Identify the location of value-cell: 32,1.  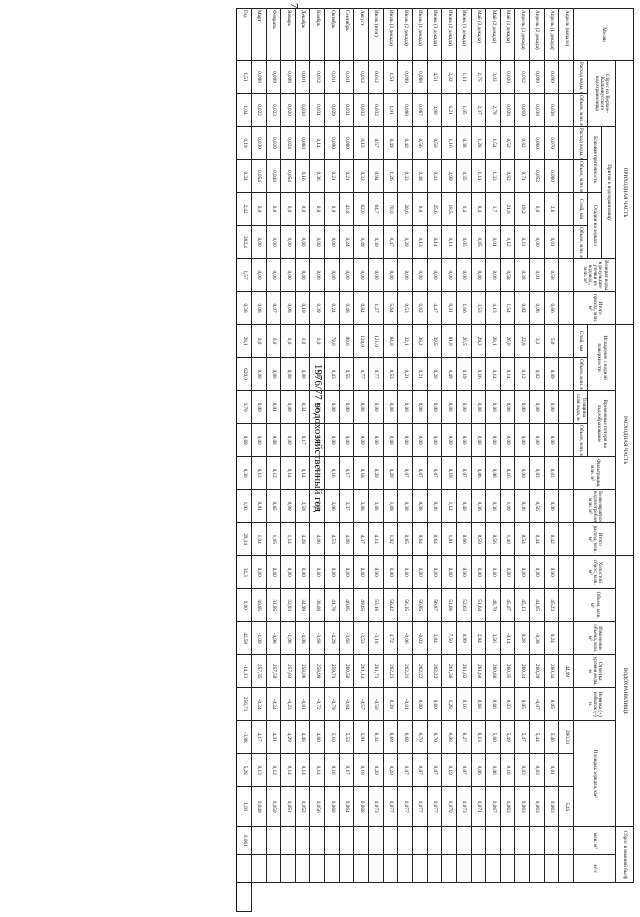
(405, 341).